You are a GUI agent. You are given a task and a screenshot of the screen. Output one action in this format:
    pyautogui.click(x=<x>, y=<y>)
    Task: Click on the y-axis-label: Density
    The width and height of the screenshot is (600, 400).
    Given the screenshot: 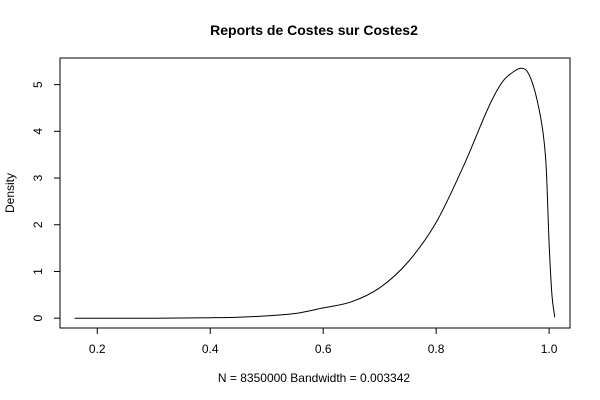 What is the action you would take?
    pyautogui.click(x=10, y=193)
    